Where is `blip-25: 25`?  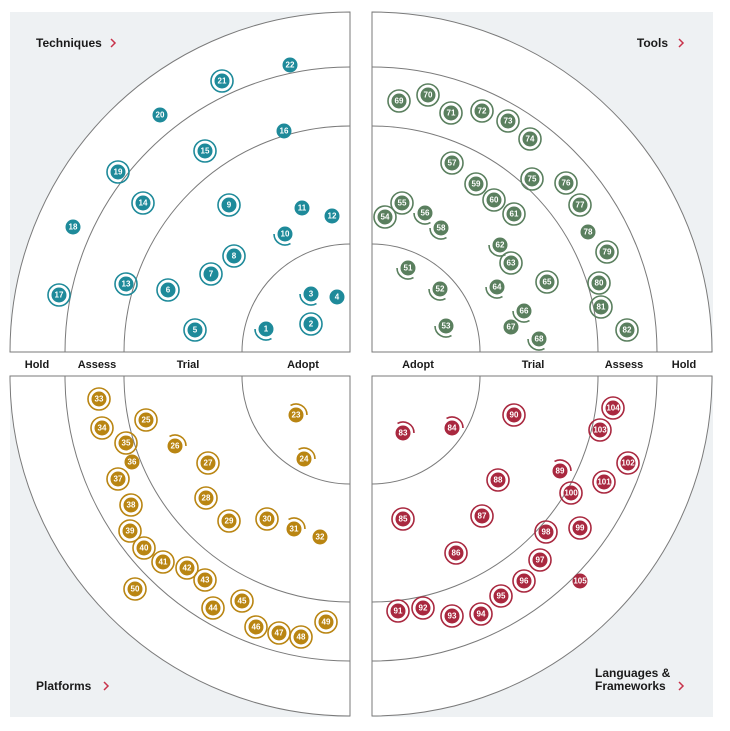
blip-25: 25 is located at coordinates (146, 420).